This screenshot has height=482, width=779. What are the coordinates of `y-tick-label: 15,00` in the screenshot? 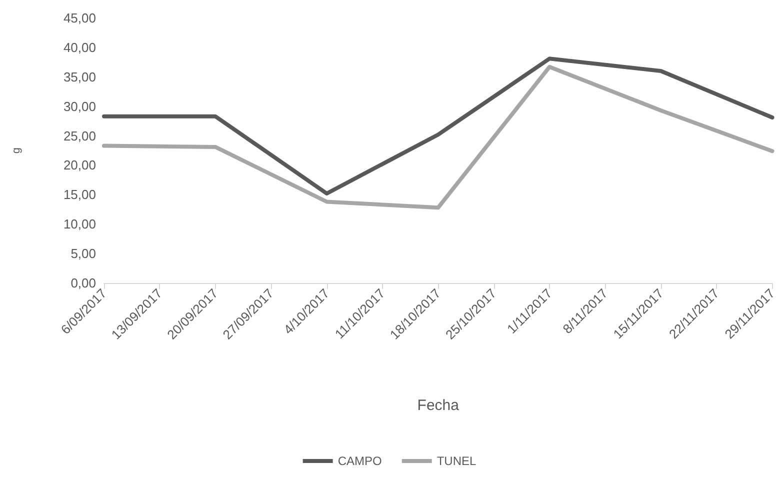 It's located at (79, 194).